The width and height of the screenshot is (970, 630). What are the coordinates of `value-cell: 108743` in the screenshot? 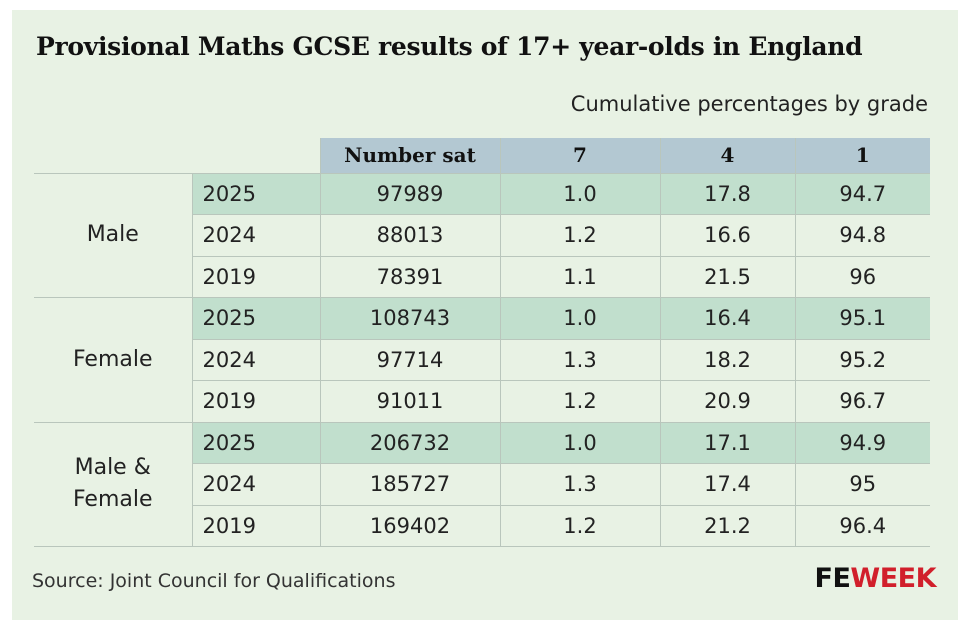 It's located at (409, 318).